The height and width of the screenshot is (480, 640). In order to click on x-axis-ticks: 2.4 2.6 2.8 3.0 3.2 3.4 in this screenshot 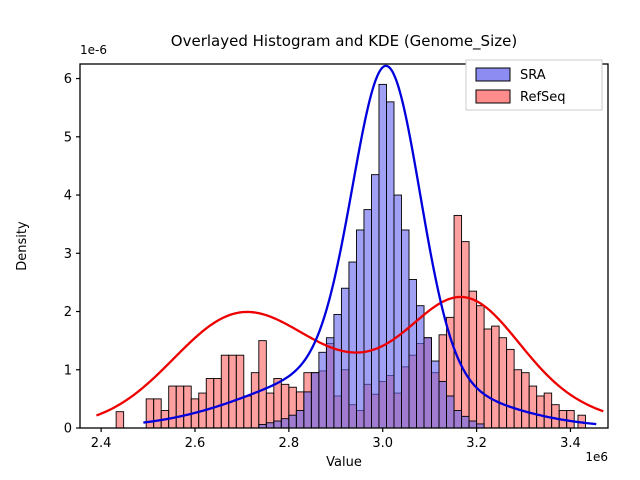, I will do `click(336, 439)`.